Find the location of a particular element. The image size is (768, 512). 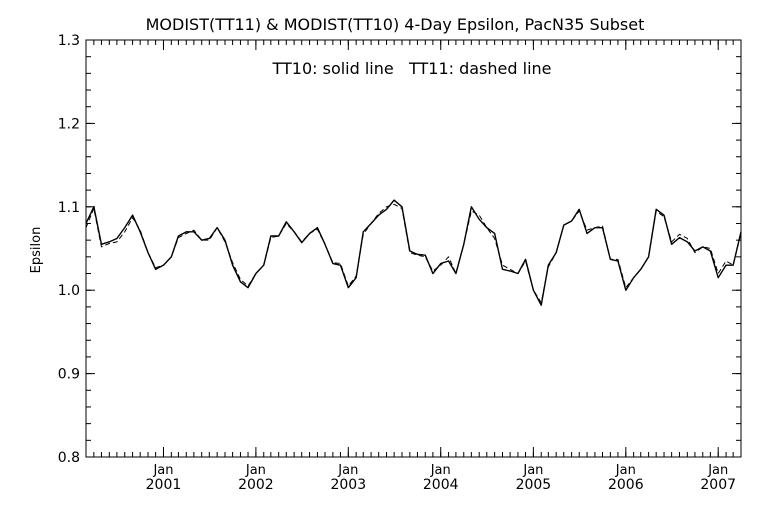

y-tick-label: 0.8 is located at coordinates (69, 458).